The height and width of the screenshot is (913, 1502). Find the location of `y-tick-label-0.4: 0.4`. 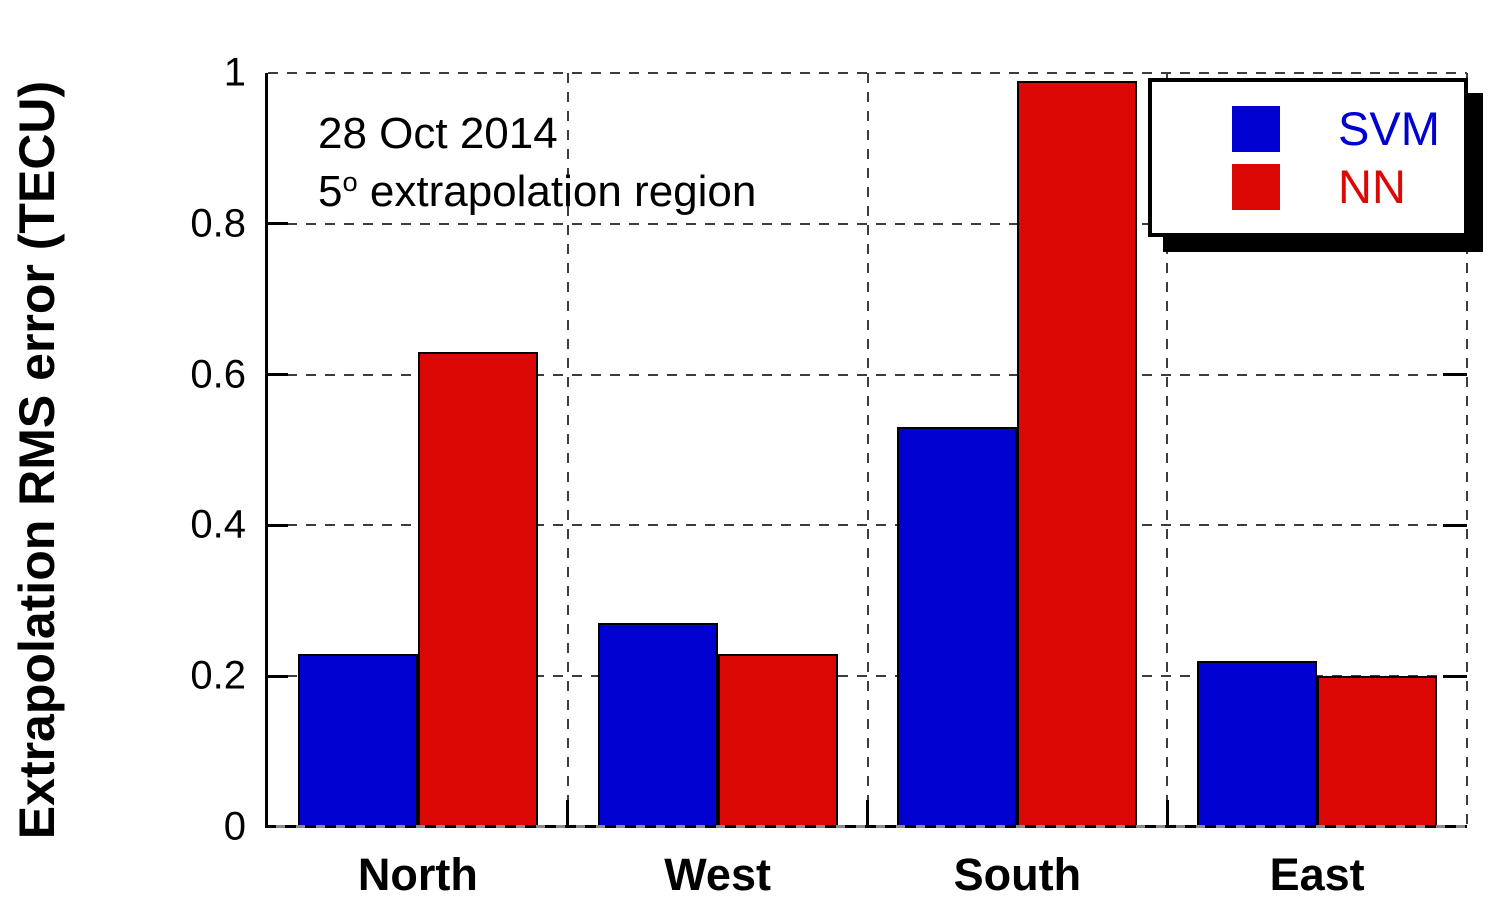

y-tick-label-0.4: 0.4 is located at coordinates (218, 524).